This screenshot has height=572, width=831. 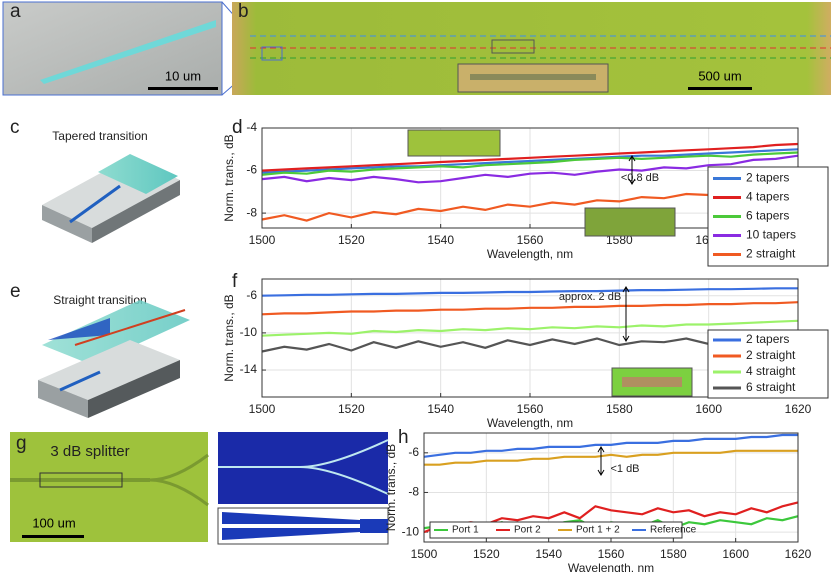 What do you see at coordinates (465, 530) in the screenshot?
I see `legend-label: Port 1` at bounding box center [465, 530].